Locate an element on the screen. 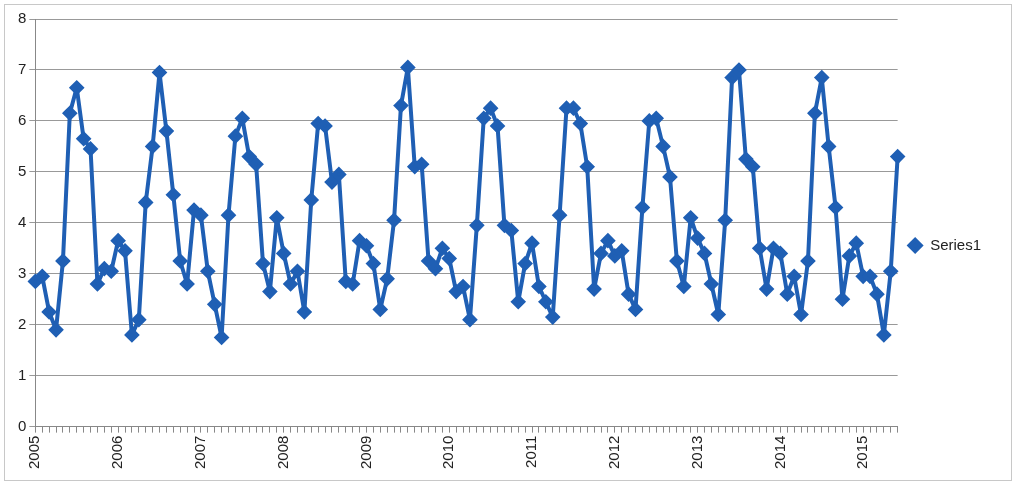  x-tick-label: 2013 is located at coordinates (696, 452).